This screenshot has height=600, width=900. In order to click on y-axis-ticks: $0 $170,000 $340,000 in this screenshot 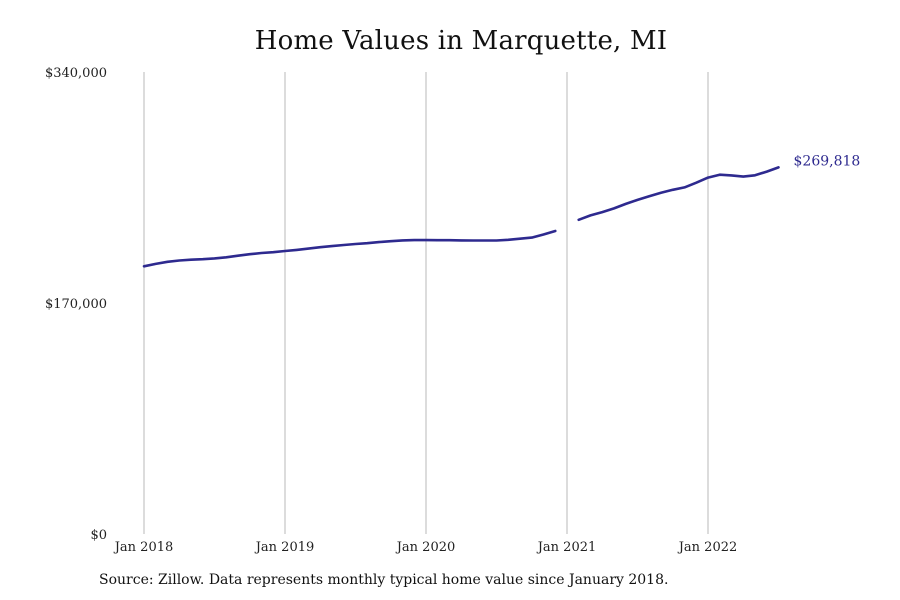, I will do `click(76, 304)`.